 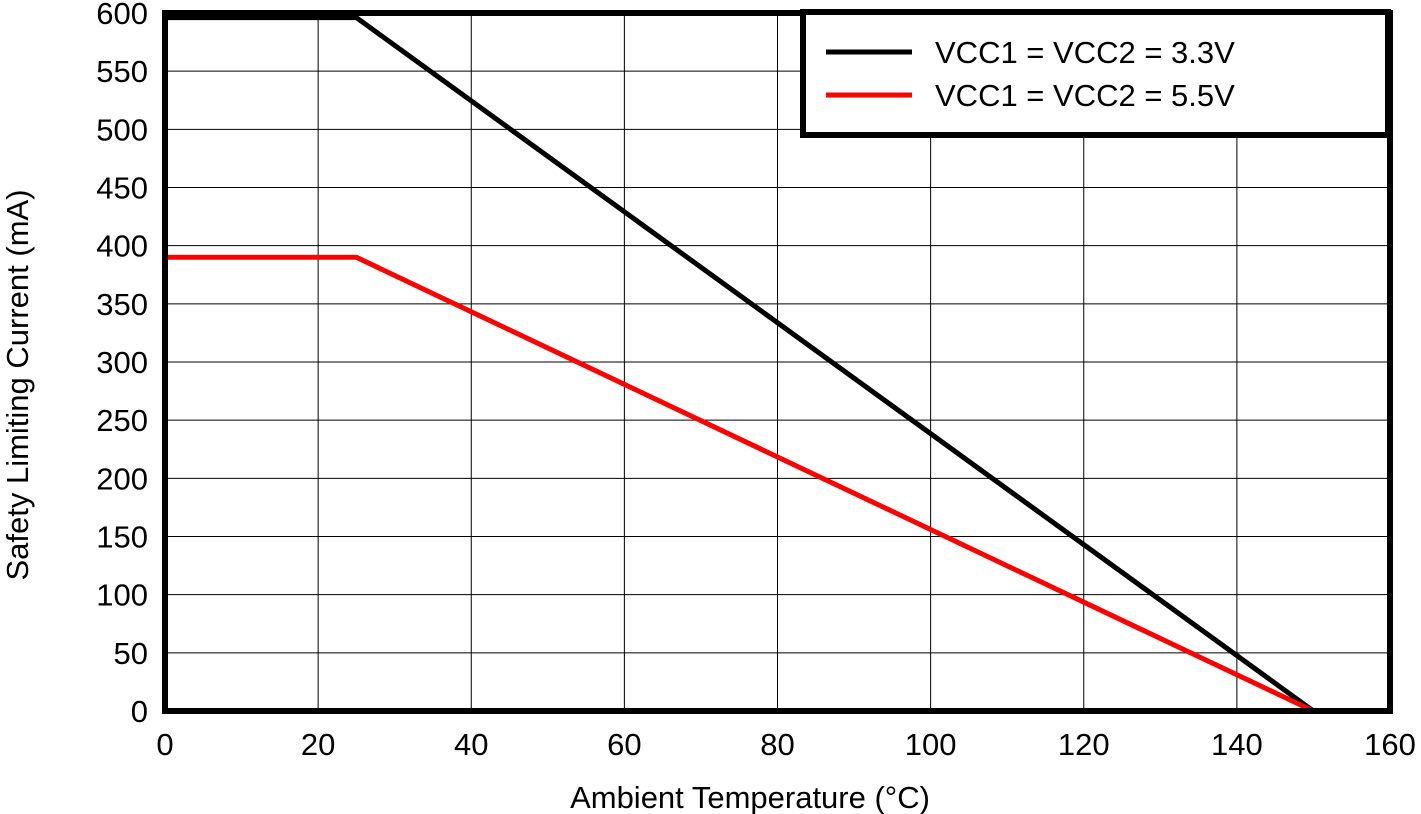 What do you see at coordinates (1084, 744) in the screenshot?
I see `x-tick-label: 120` at bounding box center [1084, 744].